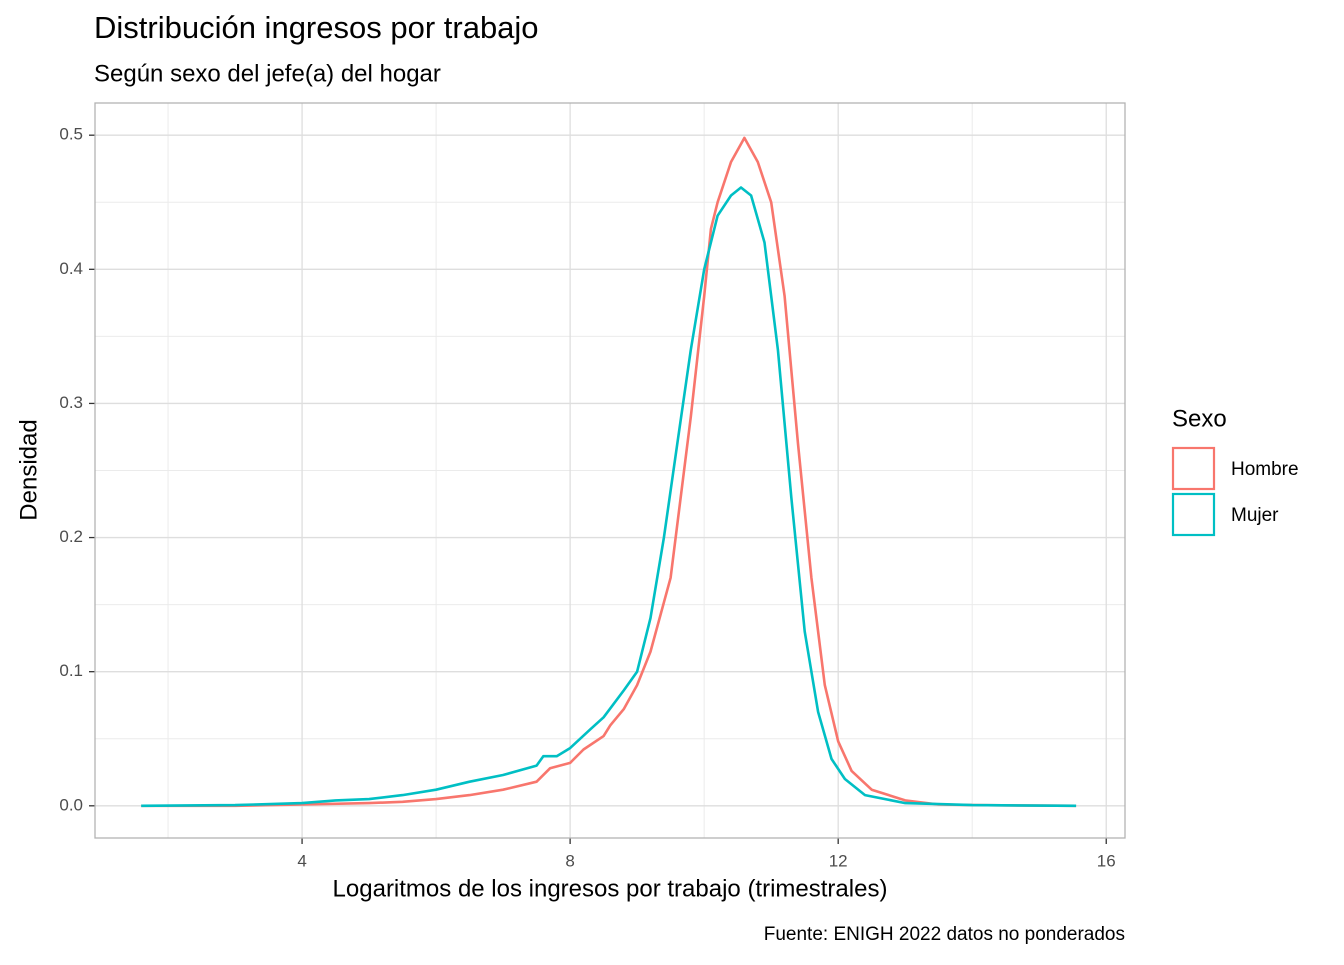 Image resolution: width=1344 pixels, height=965 pixels. What do you see at coordinates (569, 860) in the screenshot?
I see `x-tick-label: 8` at bounding box center [569, 860].